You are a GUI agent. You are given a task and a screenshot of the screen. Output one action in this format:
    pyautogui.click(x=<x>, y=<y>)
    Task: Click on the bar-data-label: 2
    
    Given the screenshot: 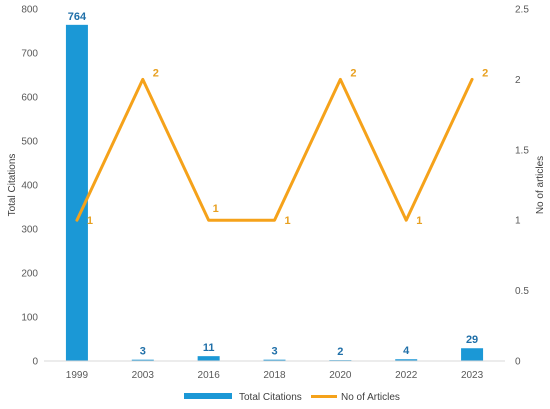 What is the action you would take?
    pyautogui.click(x=340, y=352)
    